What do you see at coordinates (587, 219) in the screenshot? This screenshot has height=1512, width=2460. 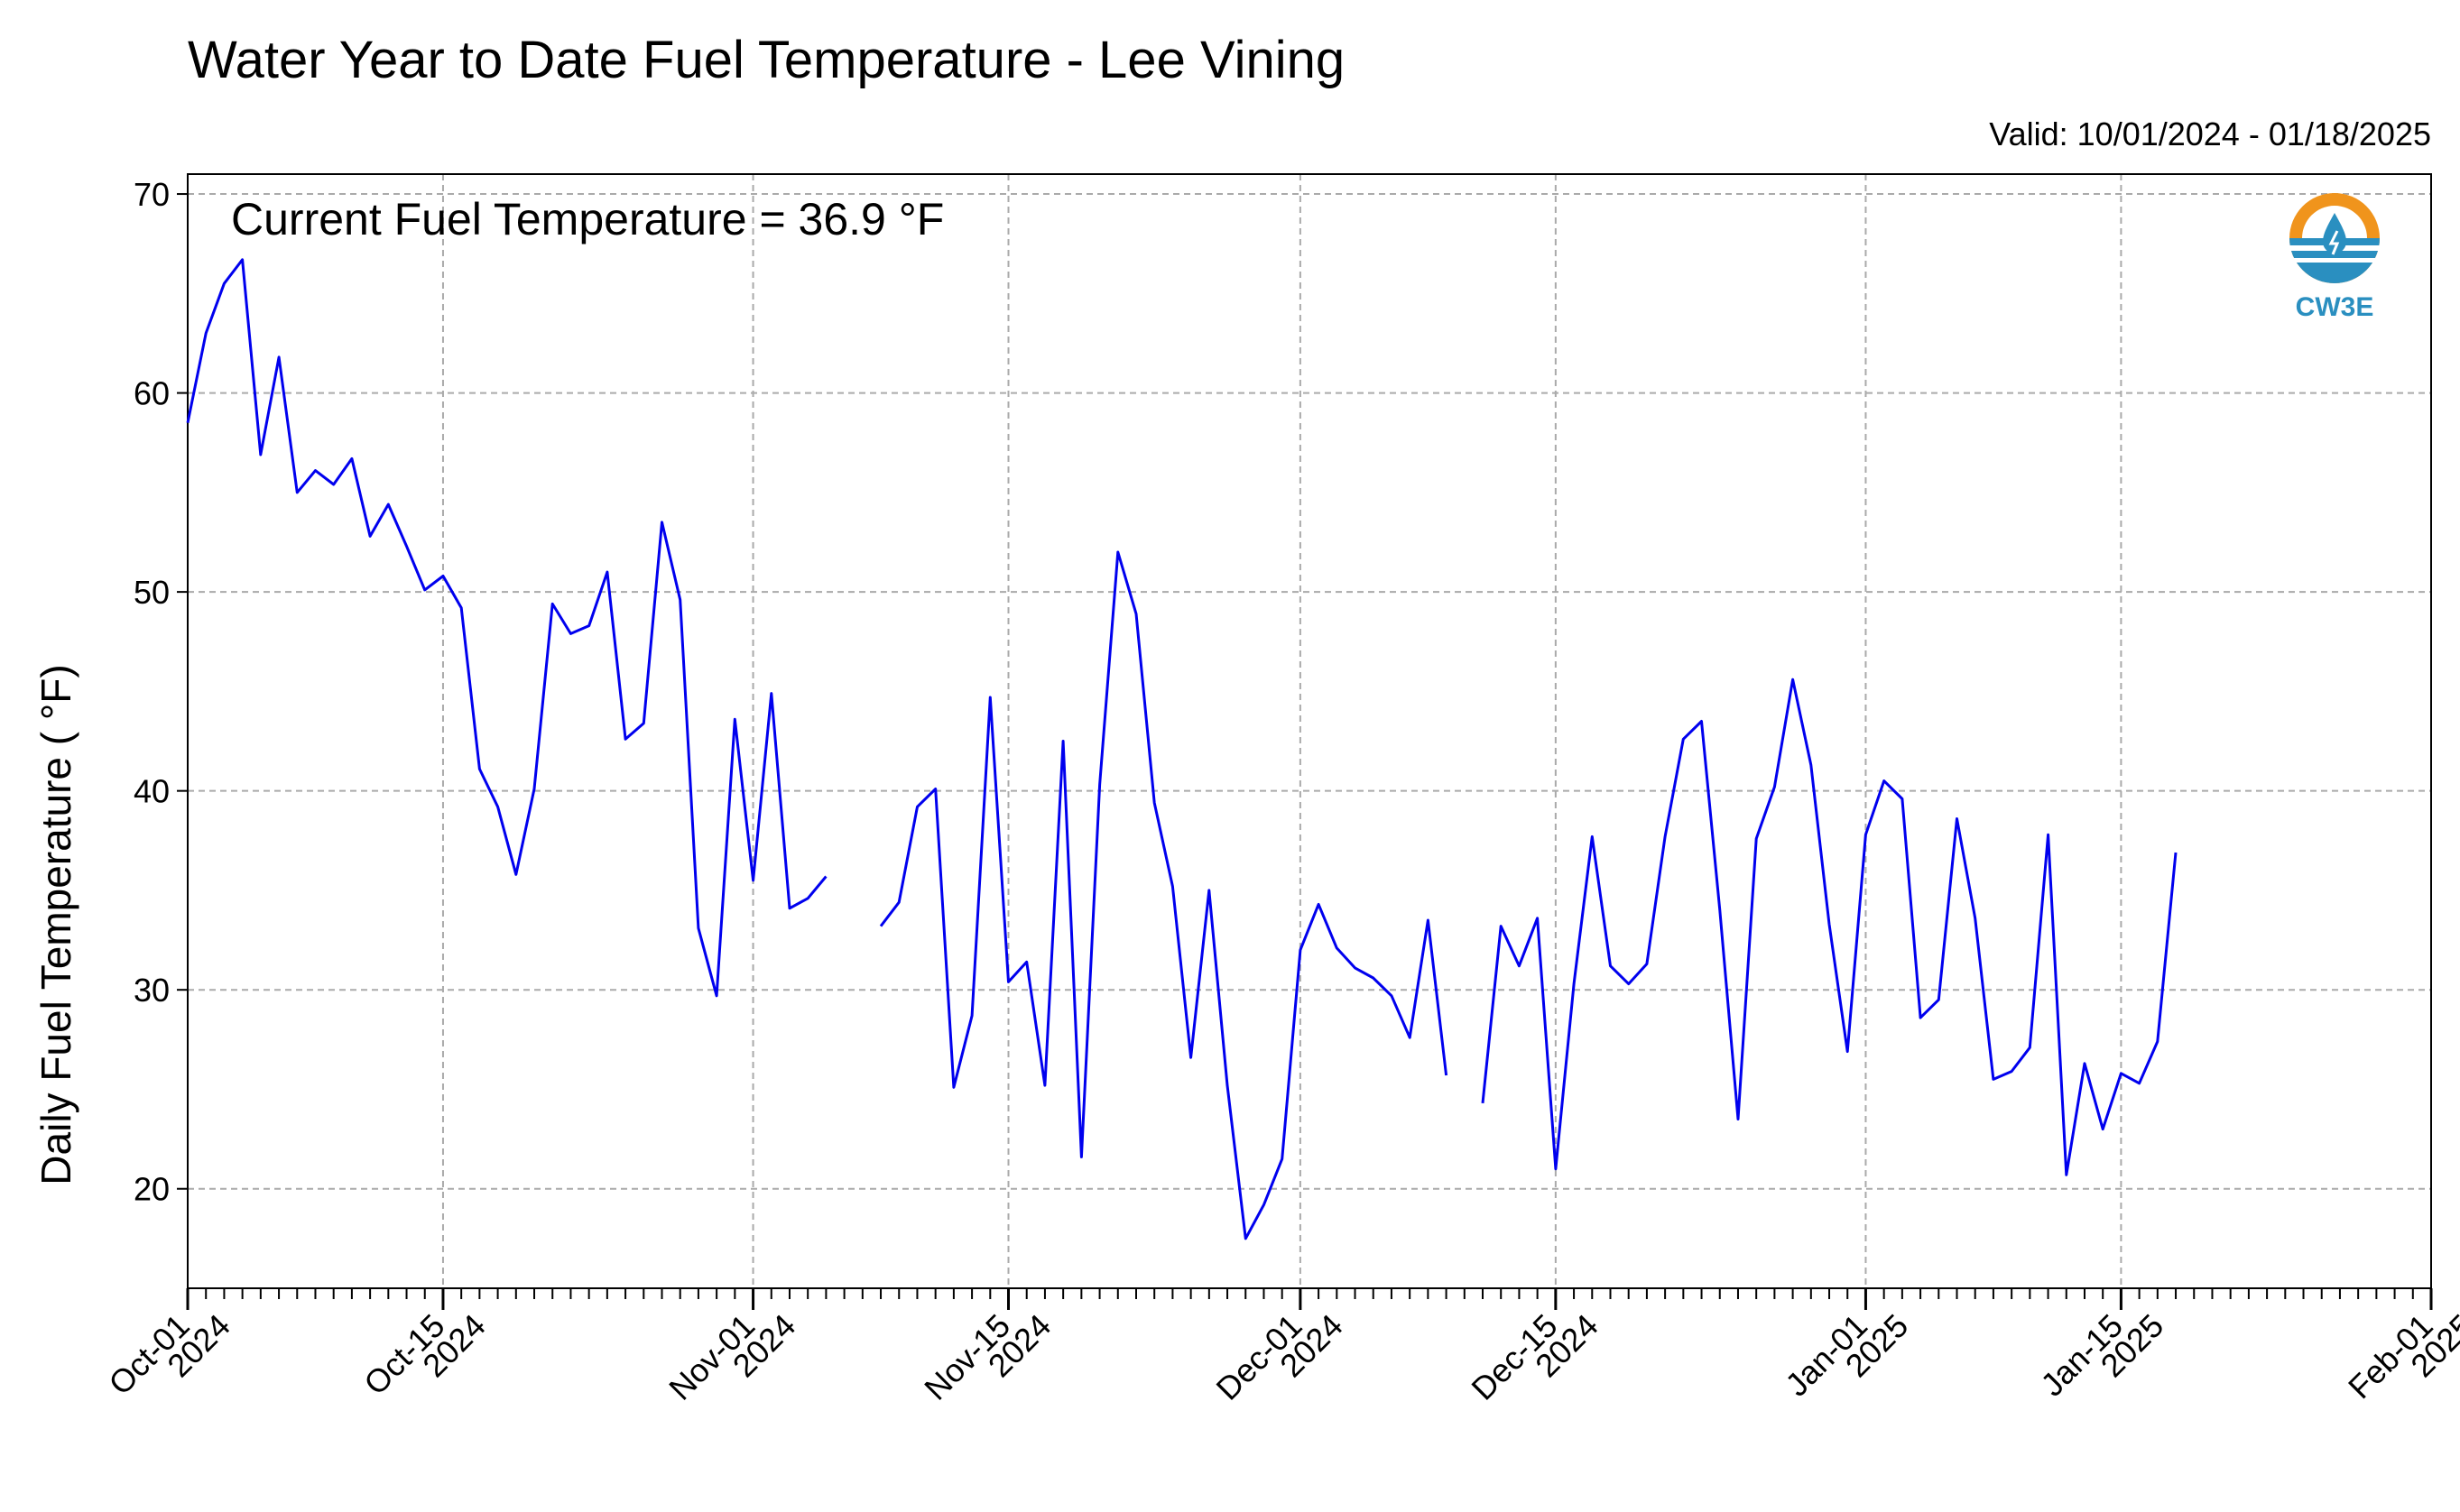 I see `current-fuel-temp-annotation: Current Fuel Temperature = 36.9 °F` at bounding box center [587, 219].